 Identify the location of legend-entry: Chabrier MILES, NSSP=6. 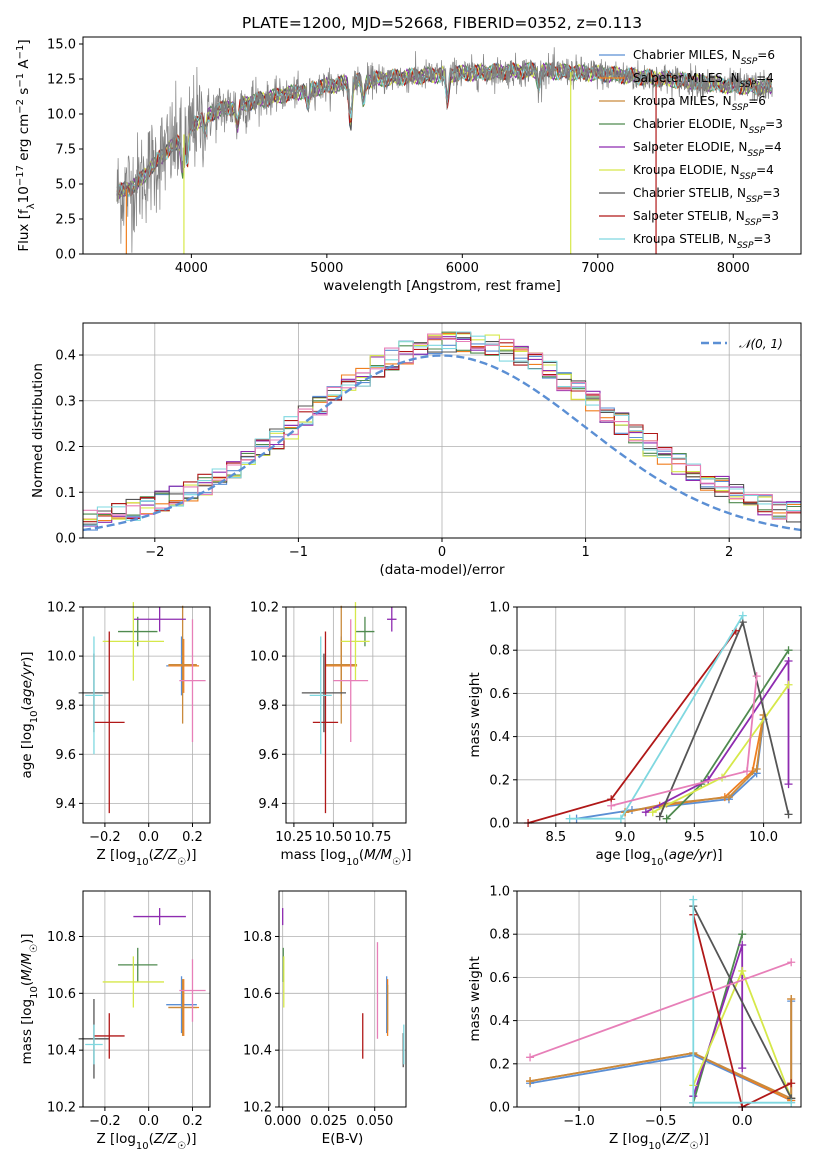
(704, 57).